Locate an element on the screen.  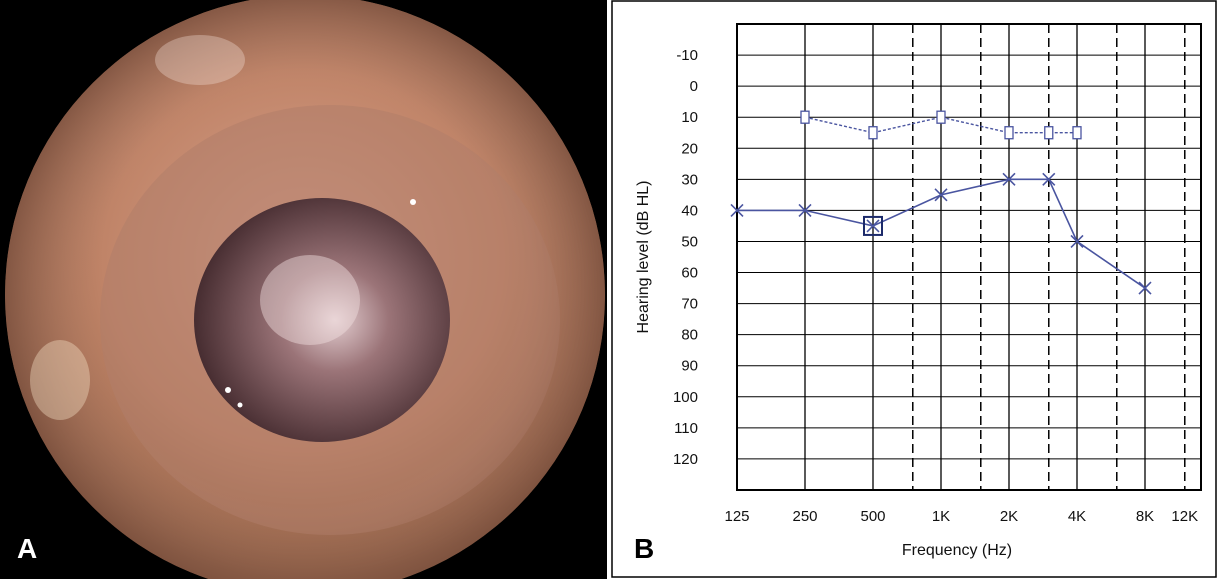
series-layer is located at coordinates (941, 202).